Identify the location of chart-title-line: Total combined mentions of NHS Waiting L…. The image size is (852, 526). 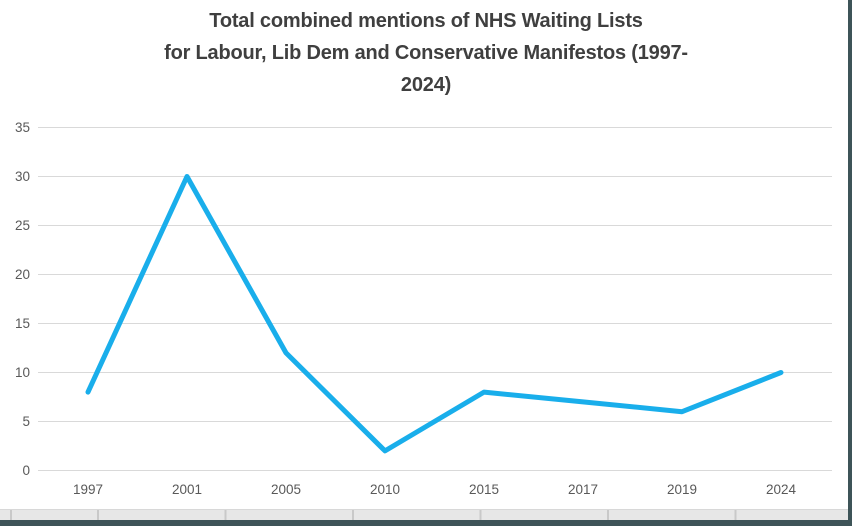
(426, 21).